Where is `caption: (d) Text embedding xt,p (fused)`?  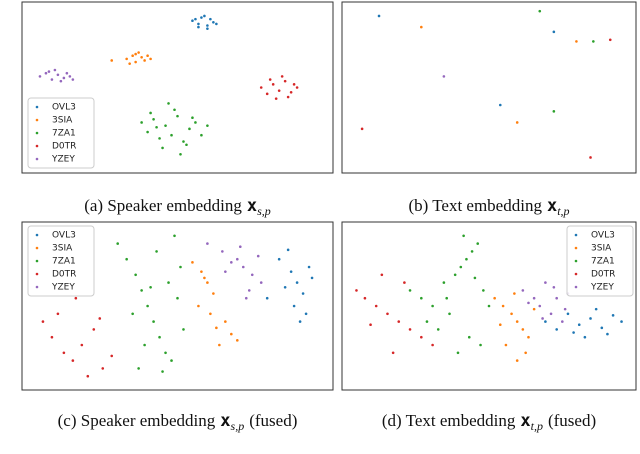
caption: (d) Text embedding xt,p (fused) is located at coordinates (489, 422).